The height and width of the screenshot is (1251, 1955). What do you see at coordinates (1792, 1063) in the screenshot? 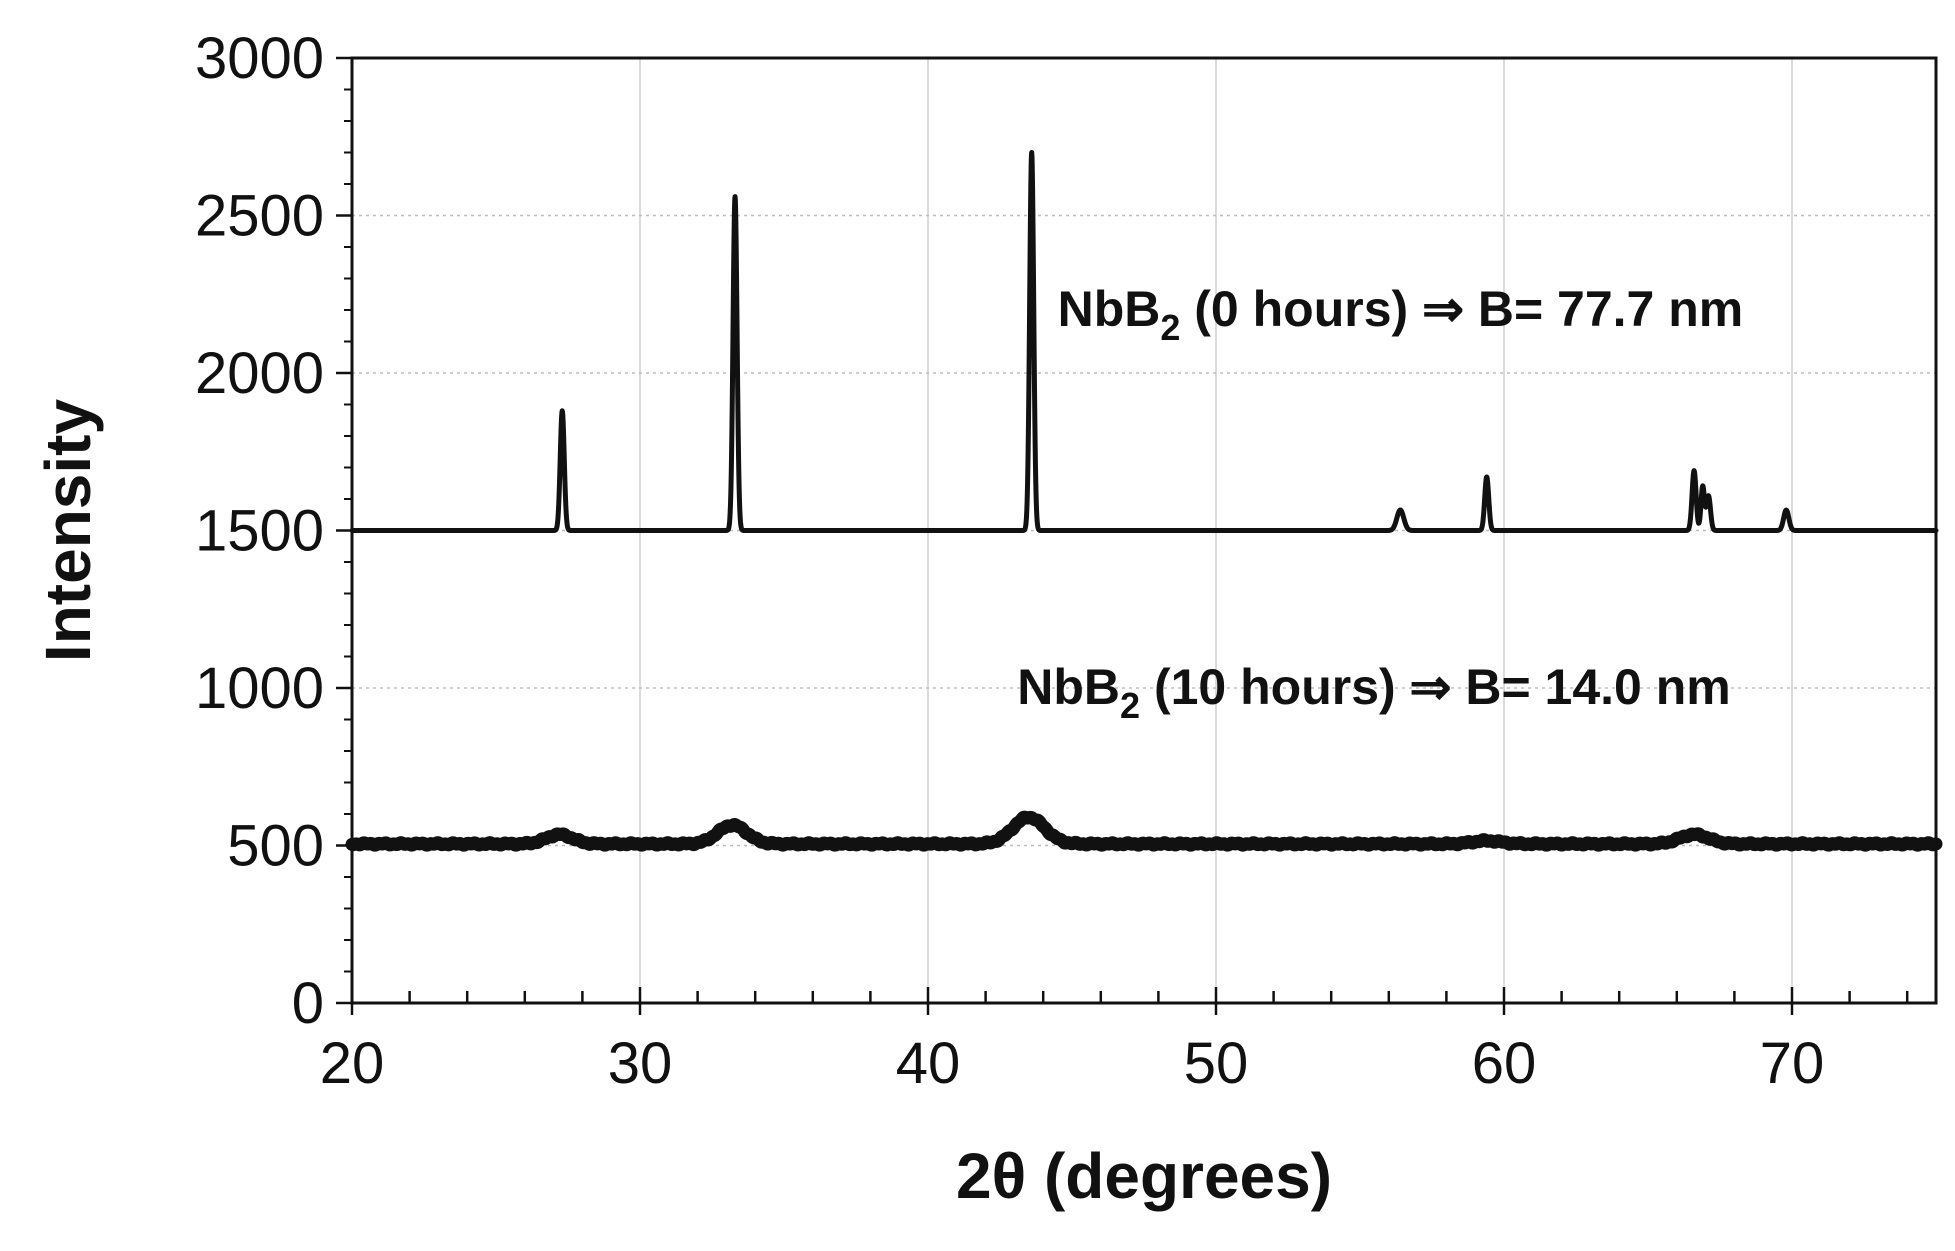
I see `x-tick-label: 70` at bounding box center [1792, 1063].